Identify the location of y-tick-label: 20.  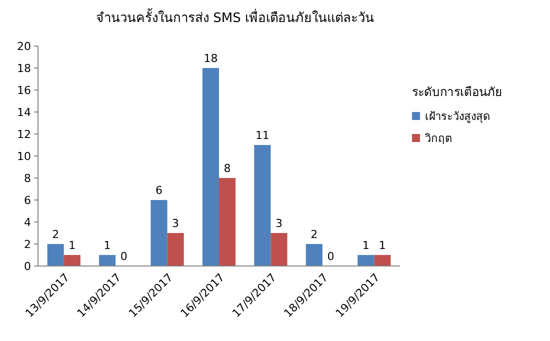
(24, 46).